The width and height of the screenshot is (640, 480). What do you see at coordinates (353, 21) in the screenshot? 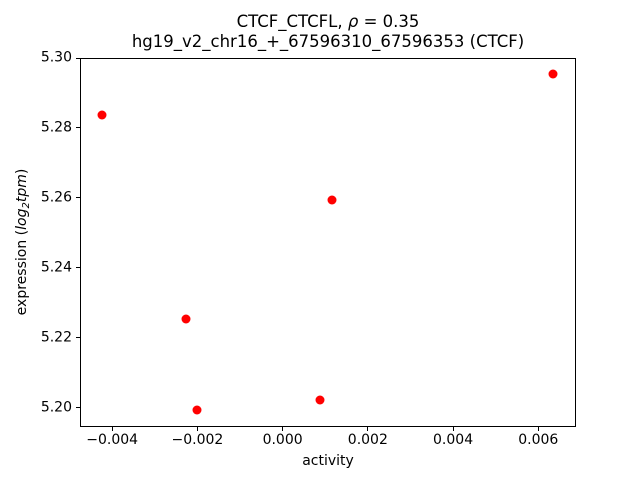
I see `title-rho-symbol: ρ` at bounding box center [353, 21].